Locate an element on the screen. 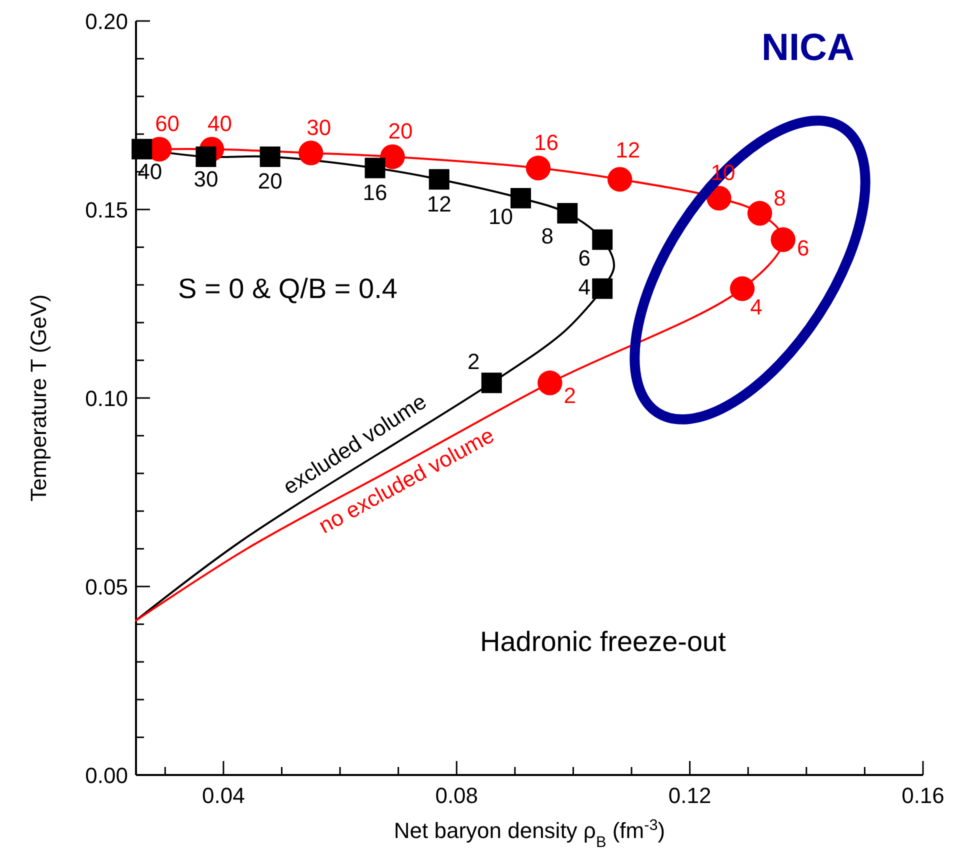 The width and height of the screenshot is (963, 856). y-tick-label: 0.05 is located at coordinates (106, 587).